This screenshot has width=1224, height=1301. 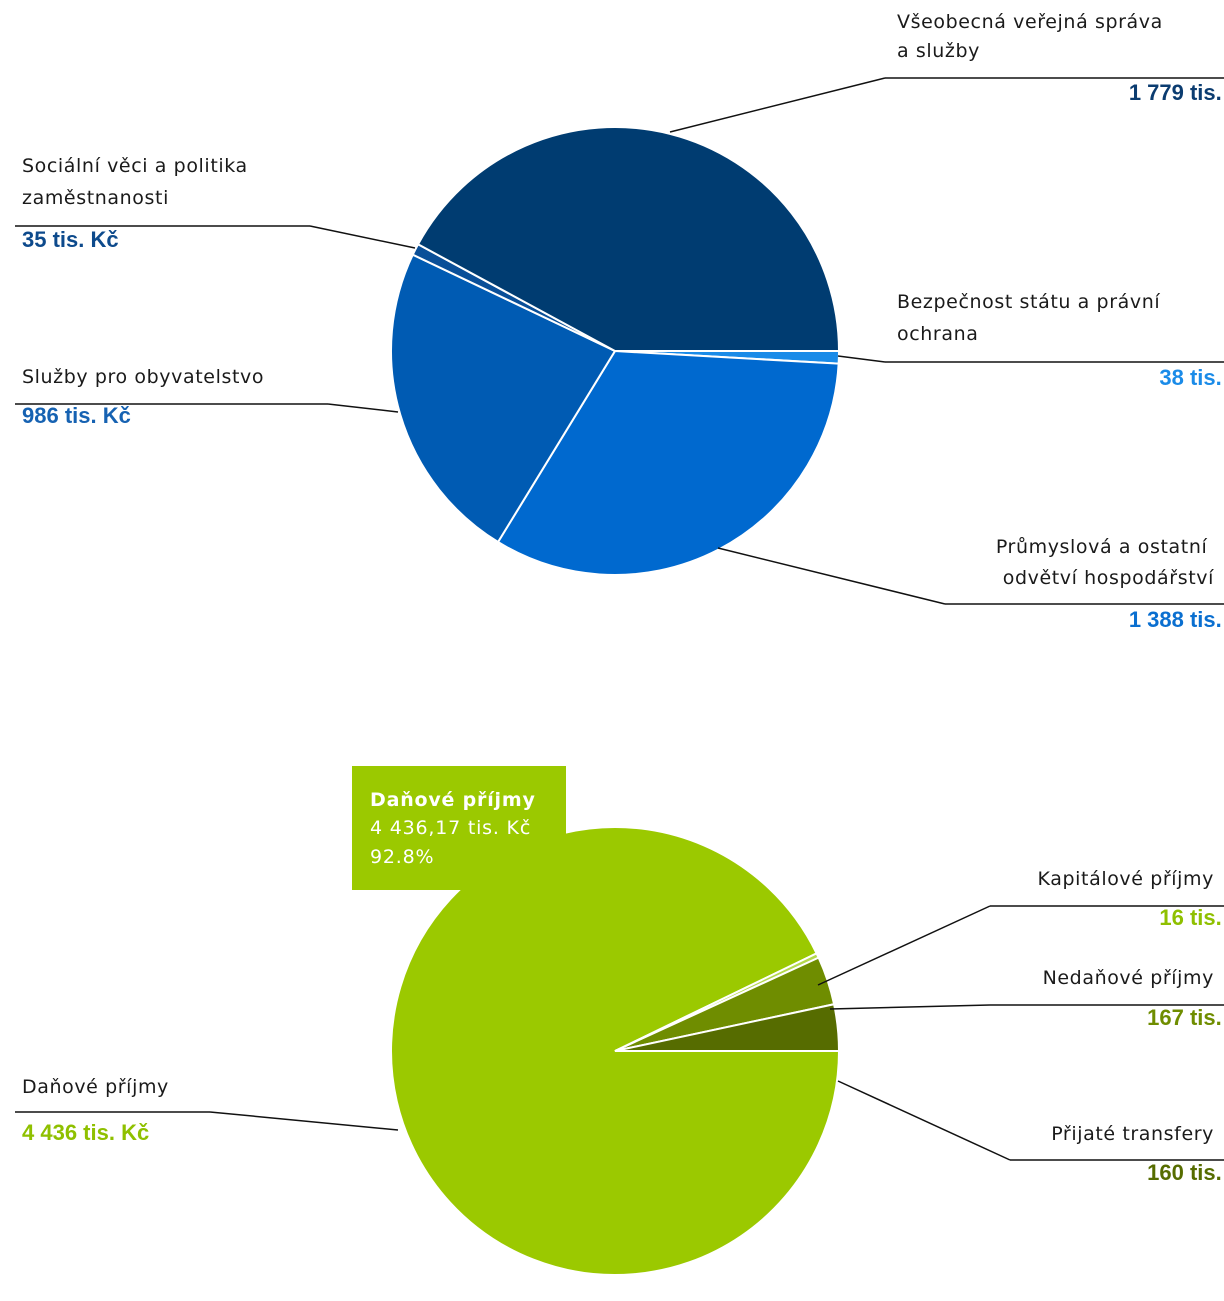 What do you see at coordinates (70, 239) in the screenshot?
I see `value-label: 35 tis. Kč` at bounding box center [70, 239].